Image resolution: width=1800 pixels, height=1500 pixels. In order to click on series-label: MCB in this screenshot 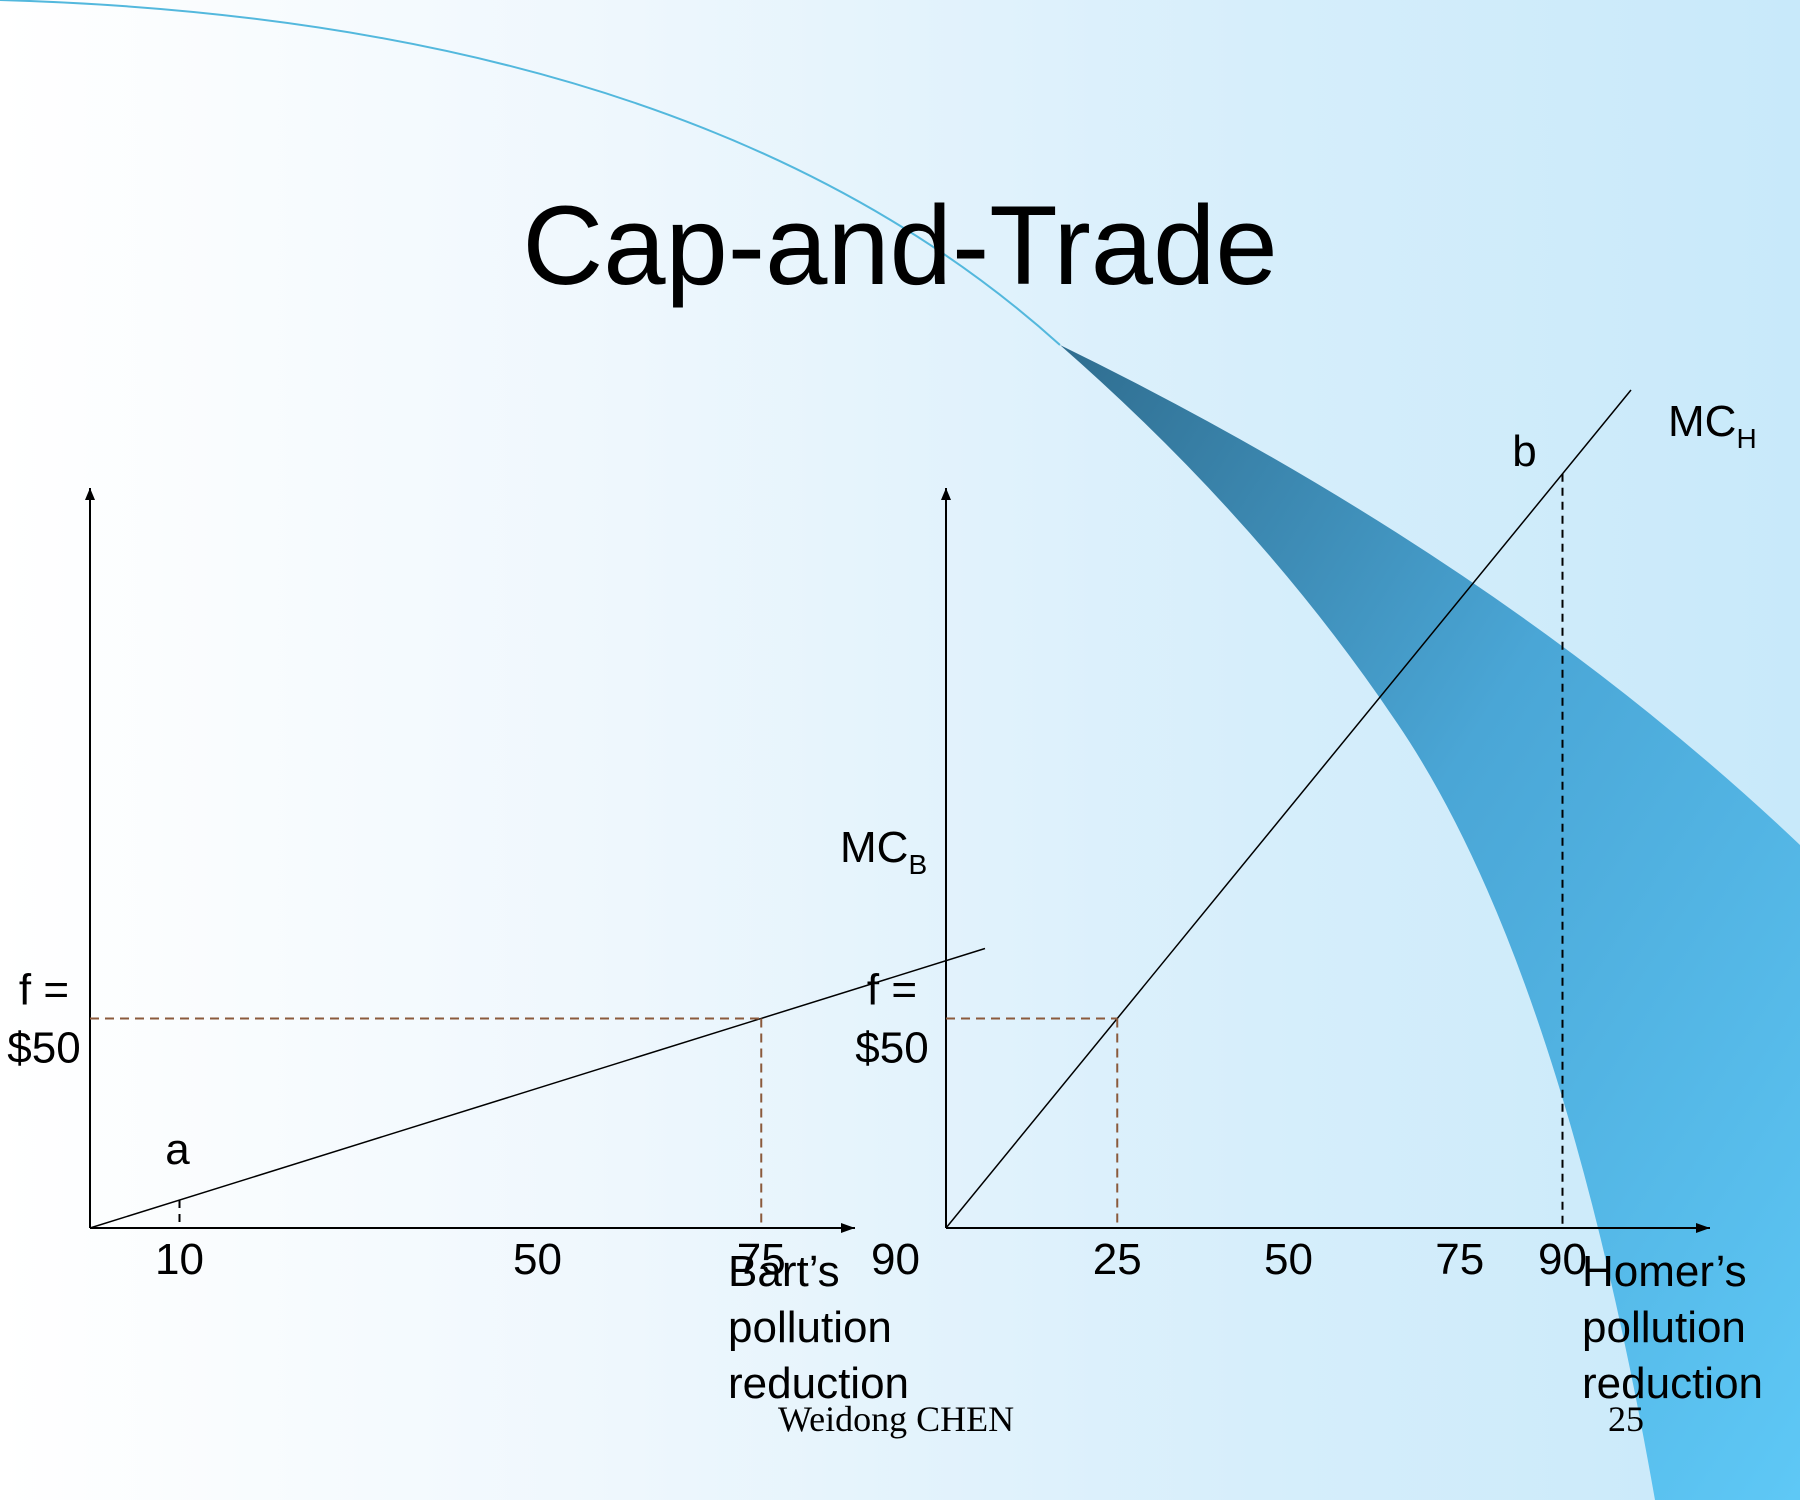, I will do `click(883, 851)`.